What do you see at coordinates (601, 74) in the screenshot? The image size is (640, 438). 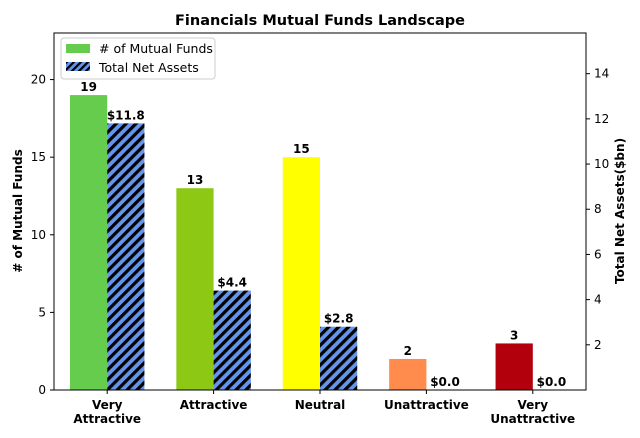 I see `y2-tick-label: 14` at bounding box center [601, 74].